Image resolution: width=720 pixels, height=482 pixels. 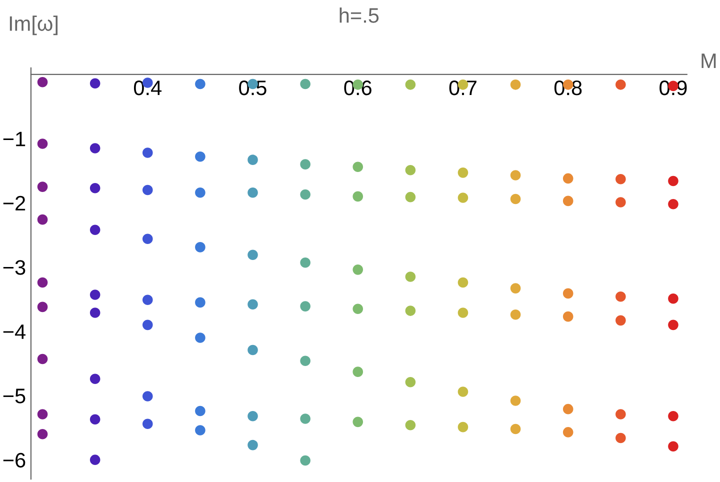 I want to click on y-tick-label: −1, so click(x=14, y=139).